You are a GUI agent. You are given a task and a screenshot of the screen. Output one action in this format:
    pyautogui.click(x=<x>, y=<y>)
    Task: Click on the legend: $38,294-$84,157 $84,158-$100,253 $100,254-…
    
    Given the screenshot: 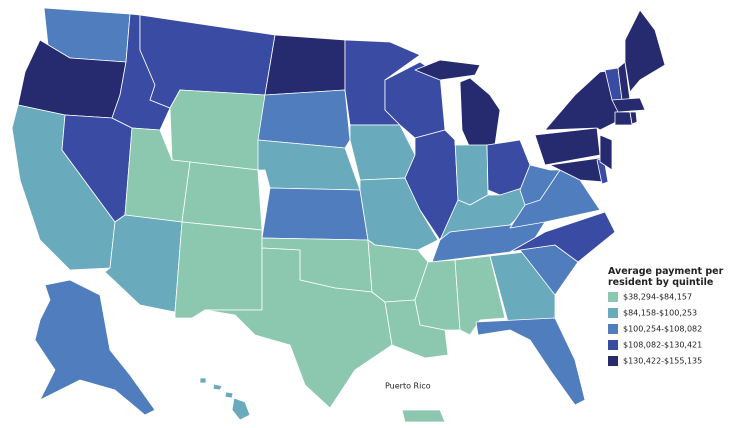 What is the action you would take?
    pyautogui.click(x=655, y=329)
    